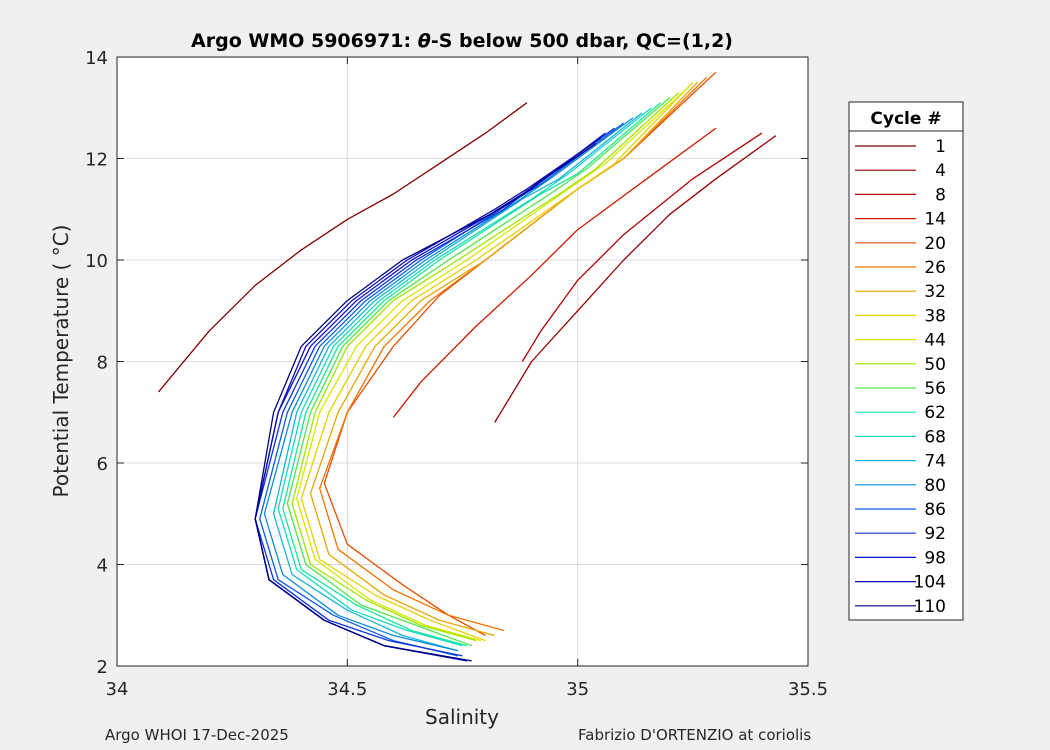 This screenshot has width=1050, height=750. I want to click on legend-label-cycle-44: 44, so click(935, 341).